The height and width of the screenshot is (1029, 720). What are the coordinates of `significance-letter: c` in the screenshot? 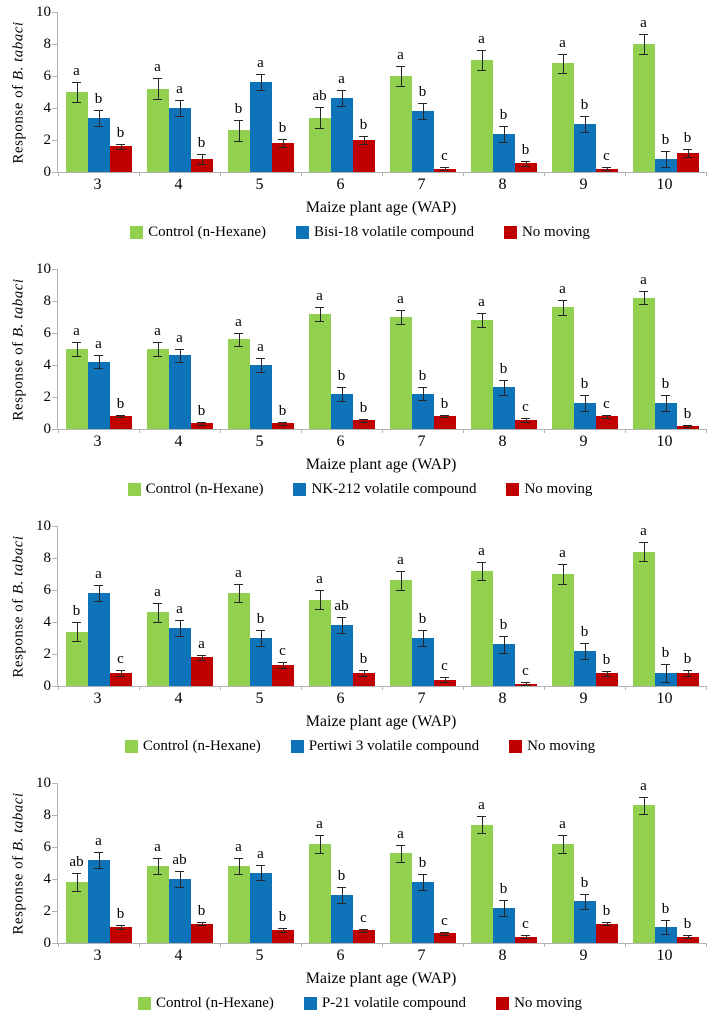 It's located at (606, 156).